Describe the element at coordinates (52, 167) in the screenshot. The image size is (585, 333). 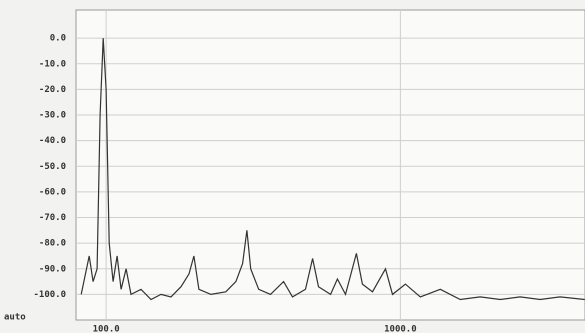
I see `y-tick-label: -50.0` at that location.